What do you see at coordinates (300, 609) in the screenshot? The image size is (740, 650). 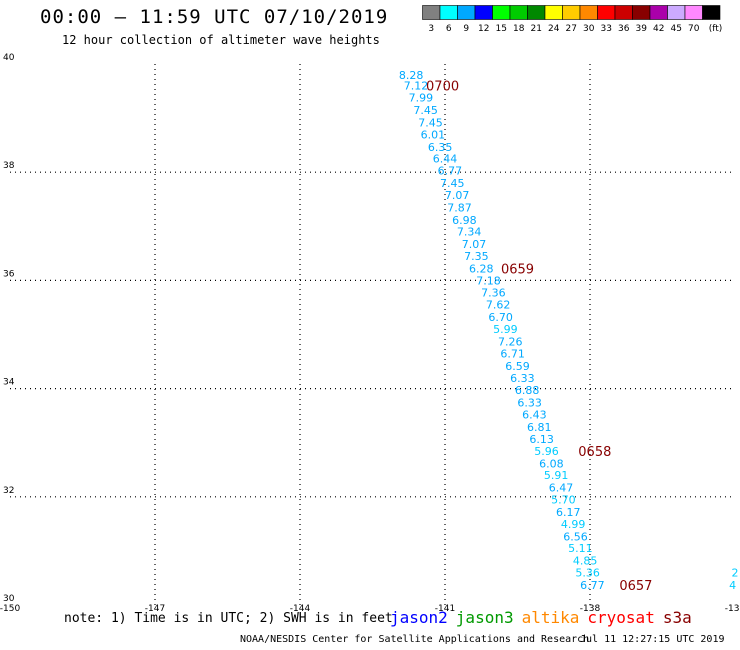 I see `x-tick-label: -144` at bounding box center [300, 609].